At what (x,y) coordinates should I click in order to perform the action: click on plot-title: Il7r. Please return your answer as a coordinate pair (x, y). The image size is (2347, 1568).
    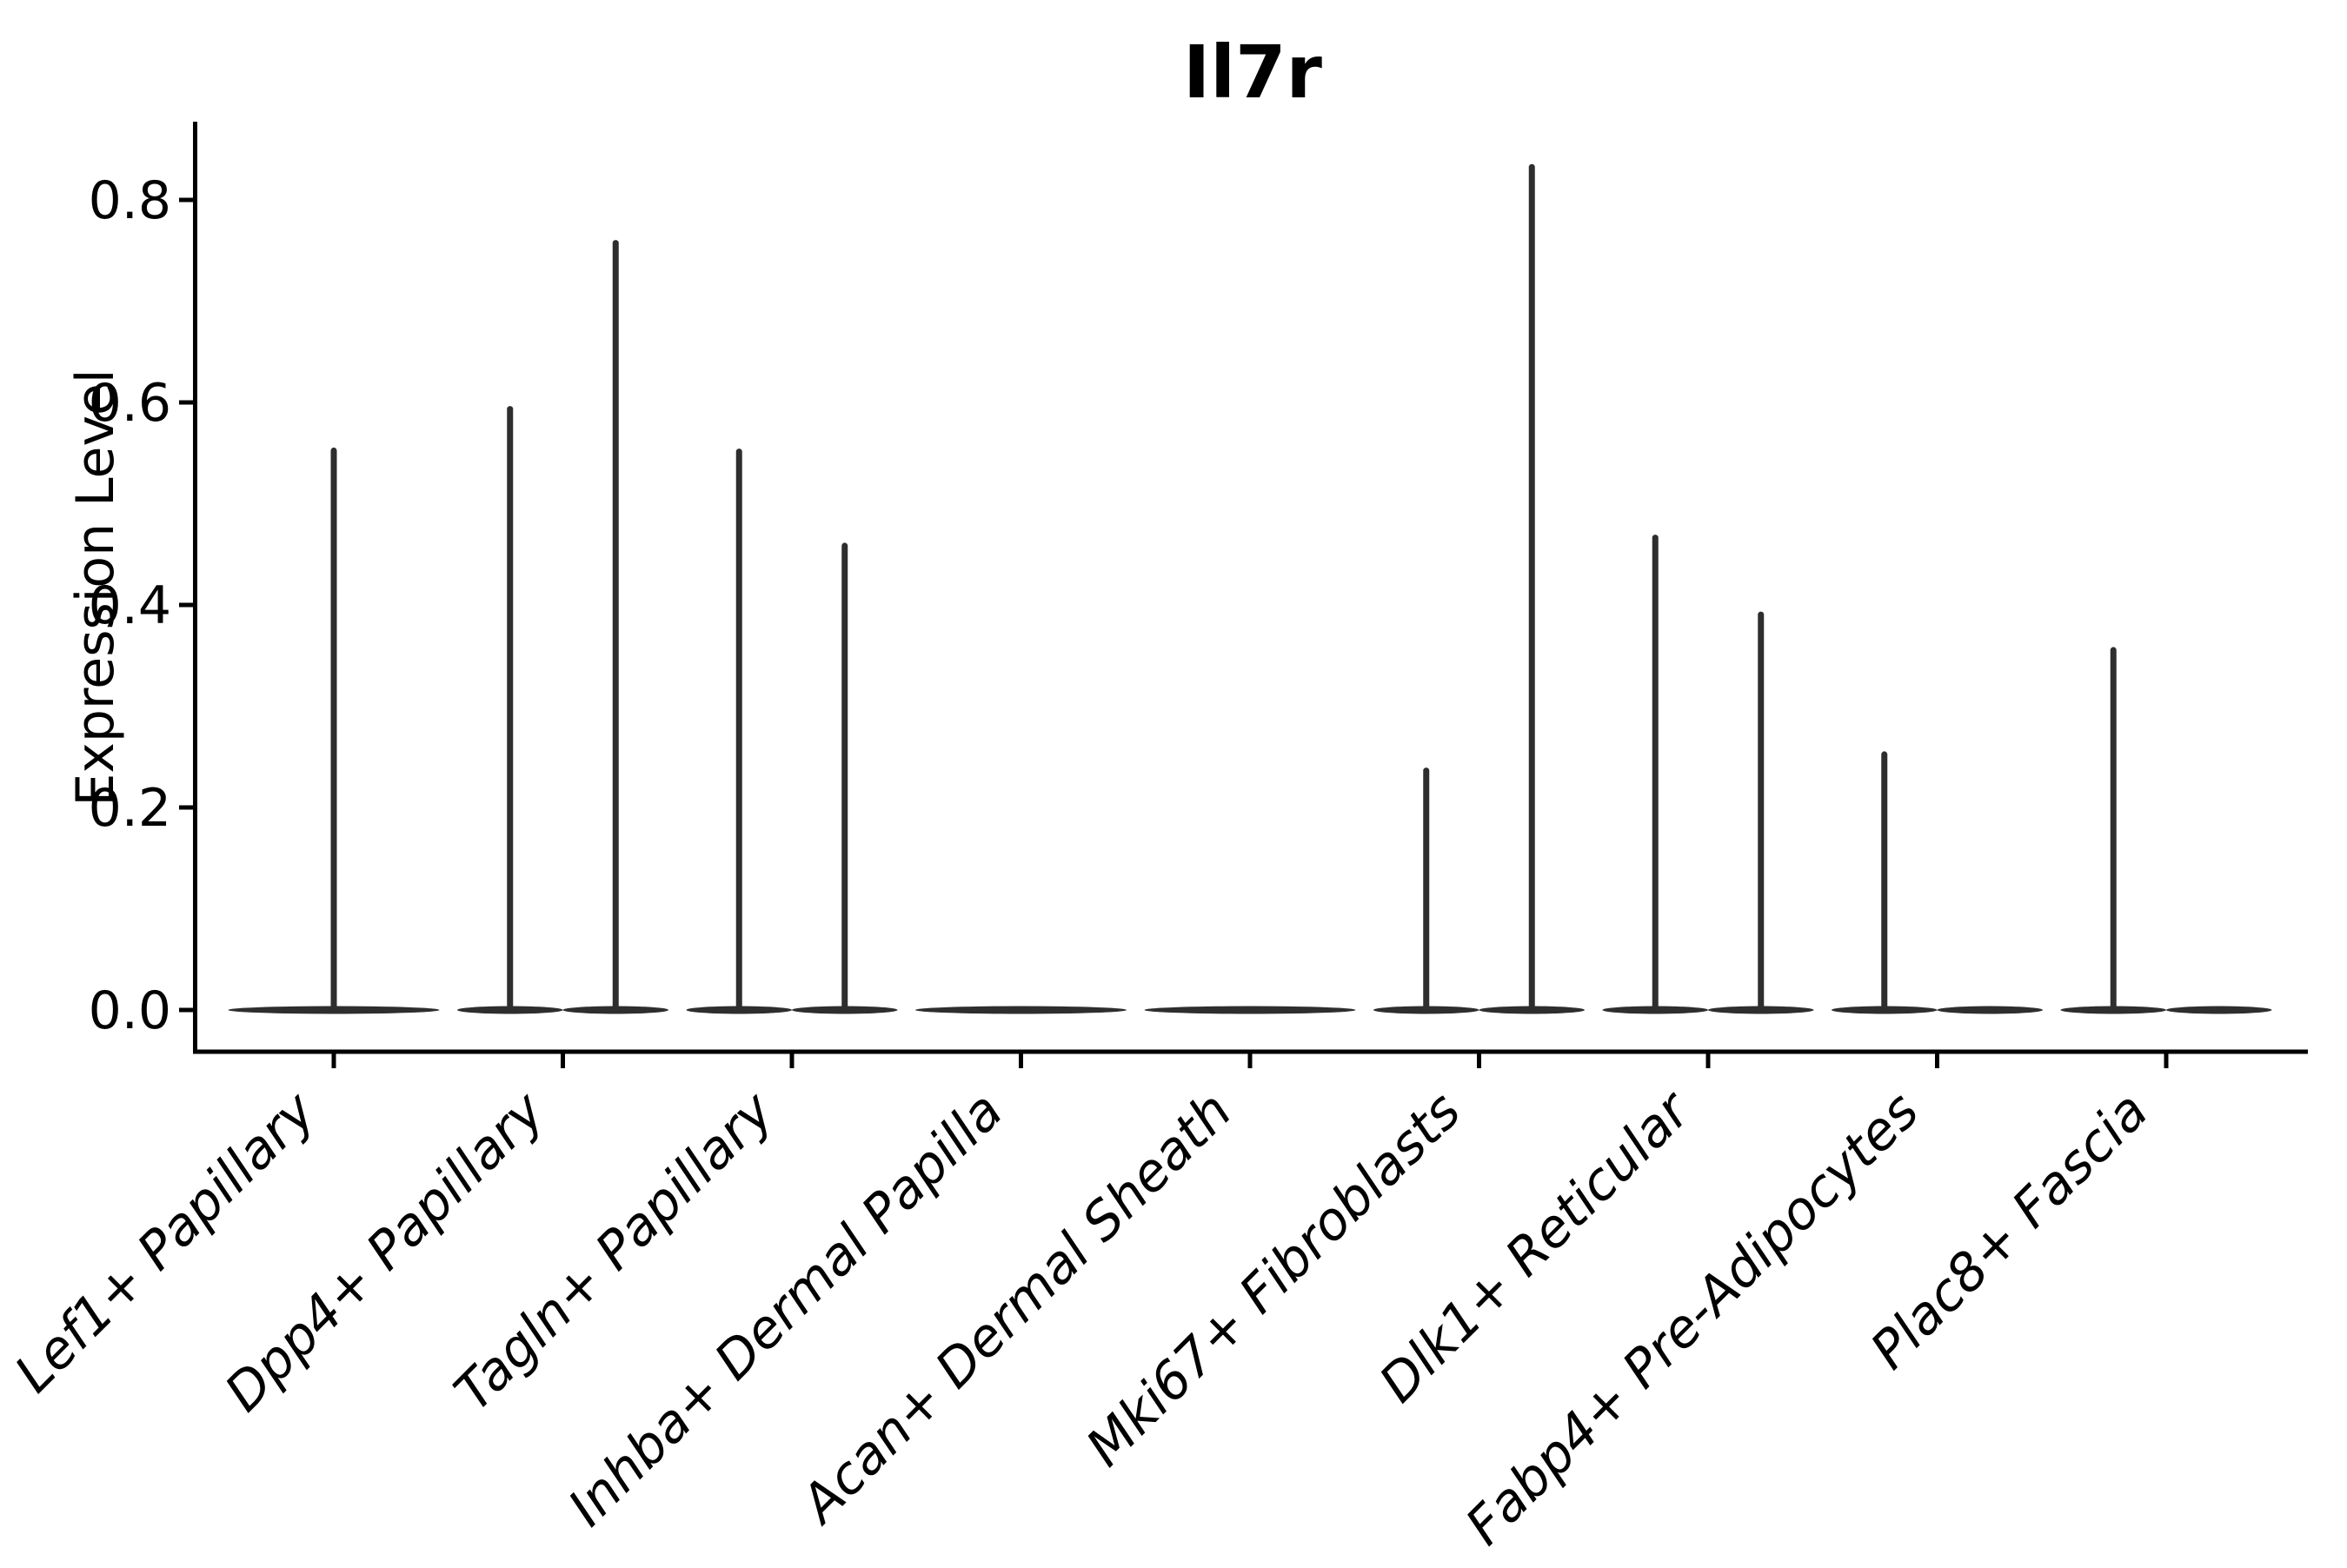
    Looking at the image, I should click on (1252, 72).